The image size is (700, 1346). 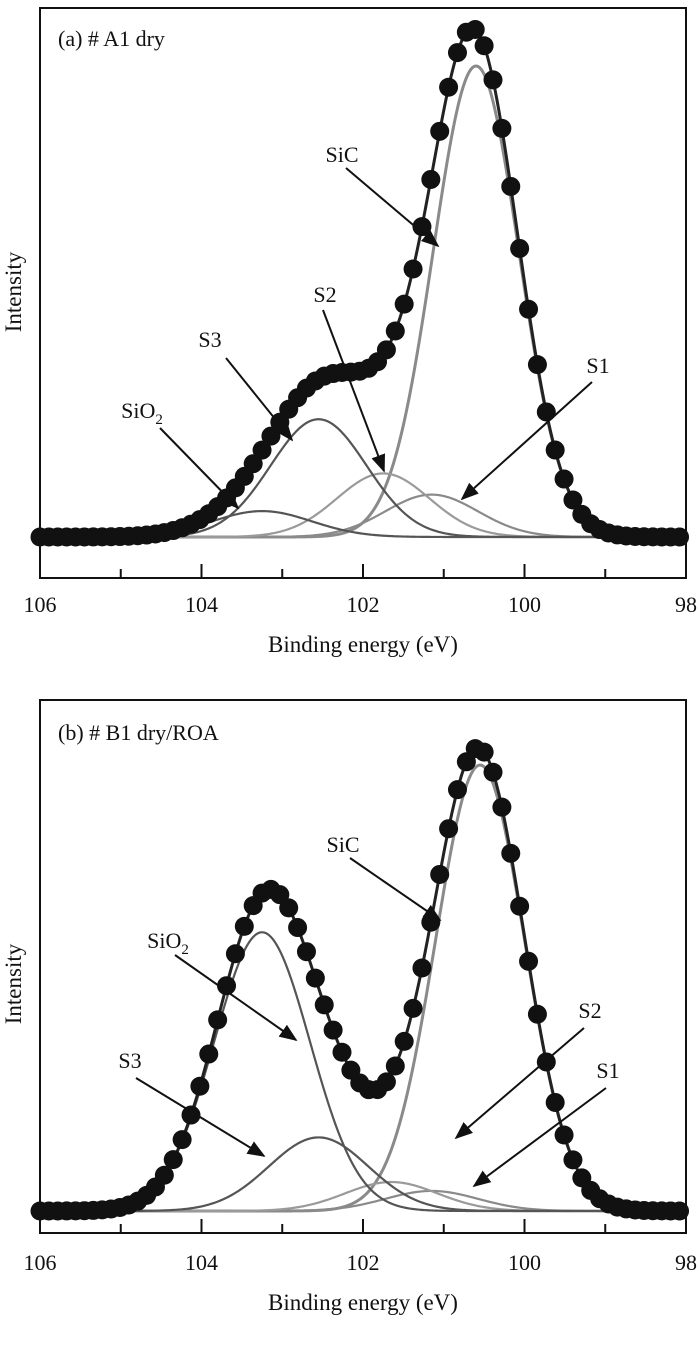 I want to click on panel-title: (a) # A1 dry, so click(x=111, y=38).